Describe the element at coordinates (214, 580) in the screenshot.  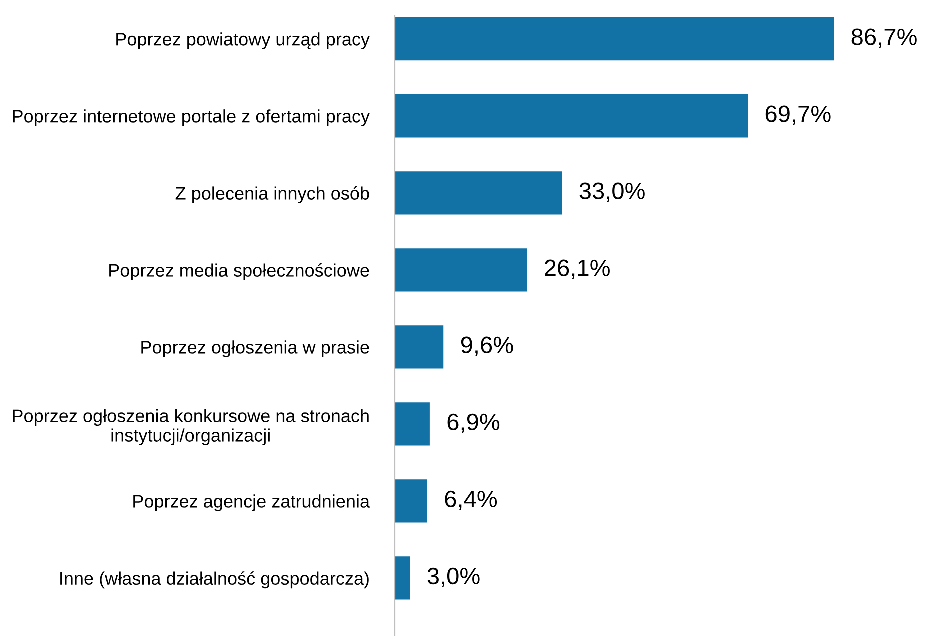
I see `y-tick-label: Inne (własna działalność gospodarcza)` at that location.